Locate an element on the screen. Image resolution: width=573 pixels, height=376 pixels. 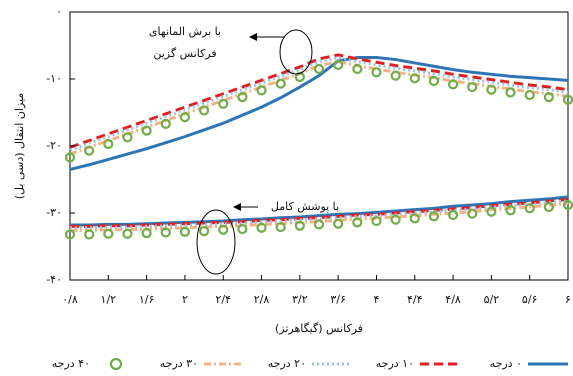
x-axis-label: فرکانس (گیگاهرتز) is located at coordinates (319, 328).